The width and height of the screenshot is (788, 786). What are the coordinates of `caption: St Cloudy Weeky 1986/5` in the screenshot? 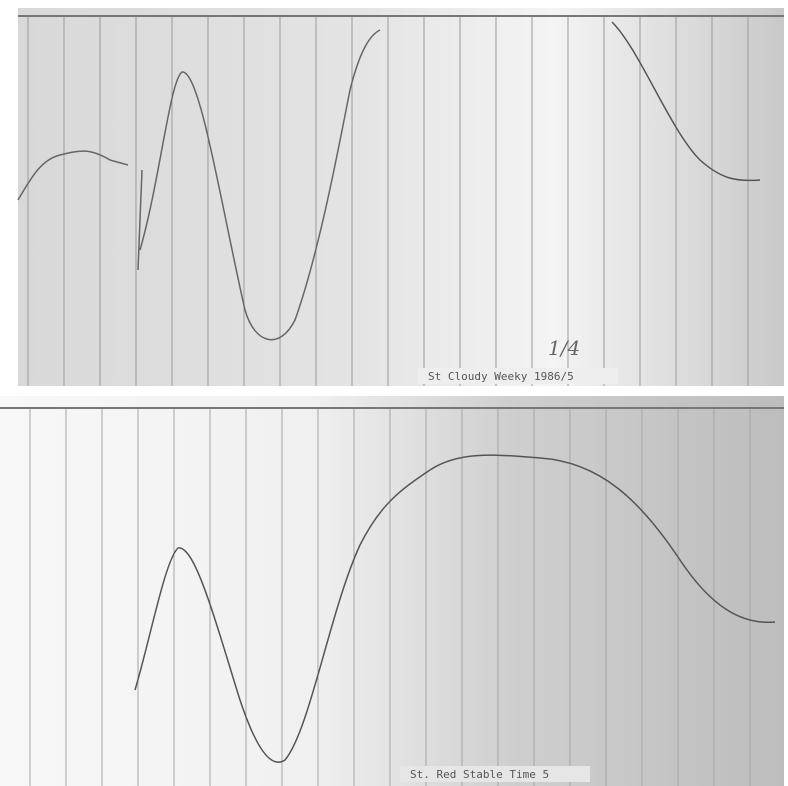 It's located at (501, 376).